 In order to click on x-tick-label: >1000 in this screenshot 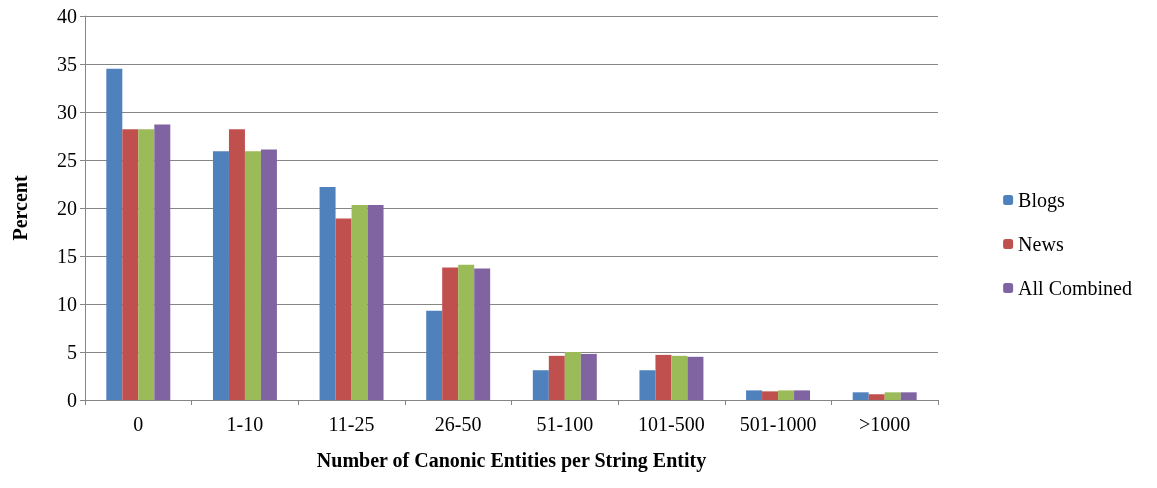, I will do `click(885, 424)`.